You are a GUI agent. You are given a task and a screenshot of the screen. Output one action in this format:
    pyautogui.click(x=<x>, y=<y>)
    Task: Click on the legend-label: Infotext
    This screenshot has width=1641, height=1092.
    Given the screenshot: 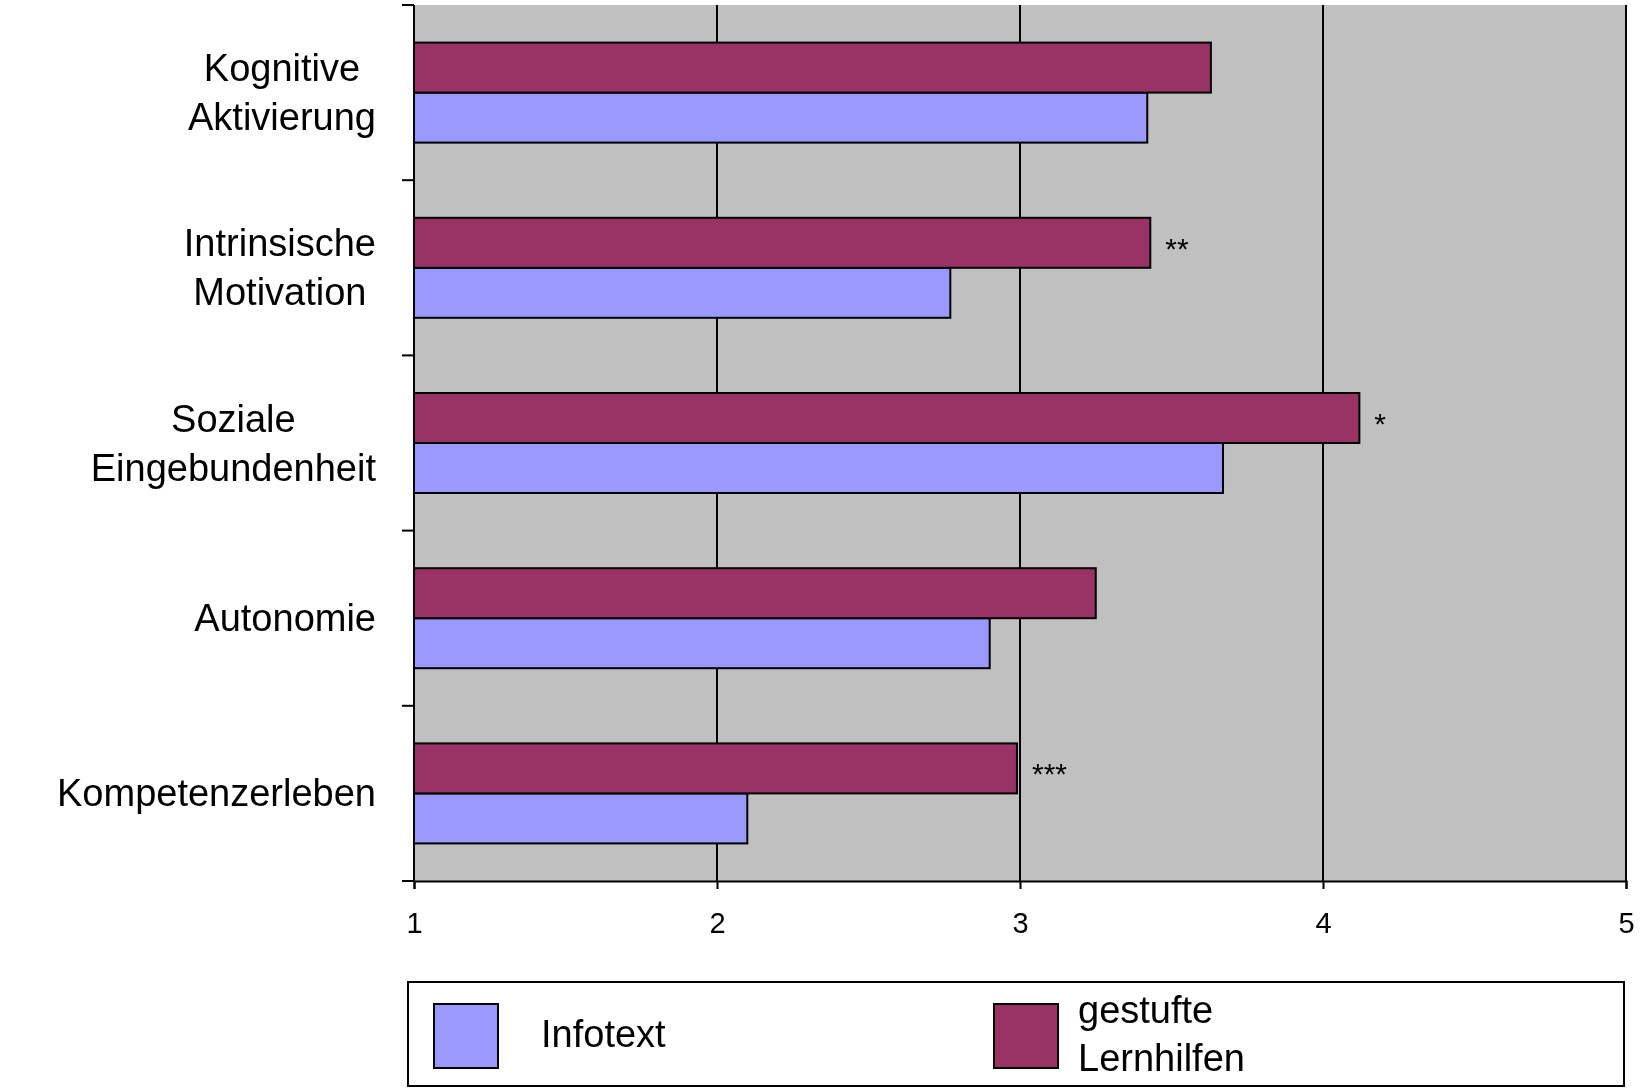 What is the action you would take?
    pyautogui.click(x=604, y=1034)
    